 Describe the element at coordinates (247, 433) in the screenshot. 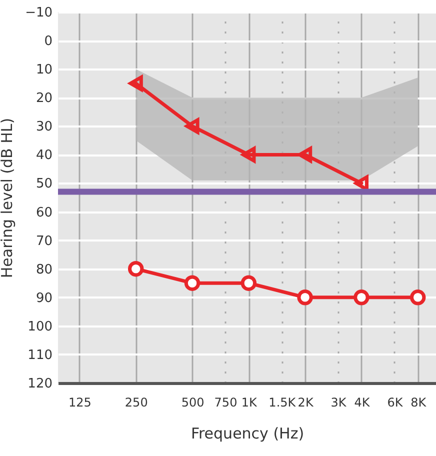

I see `x-axis-title: Frequency (Hz)` at that location.